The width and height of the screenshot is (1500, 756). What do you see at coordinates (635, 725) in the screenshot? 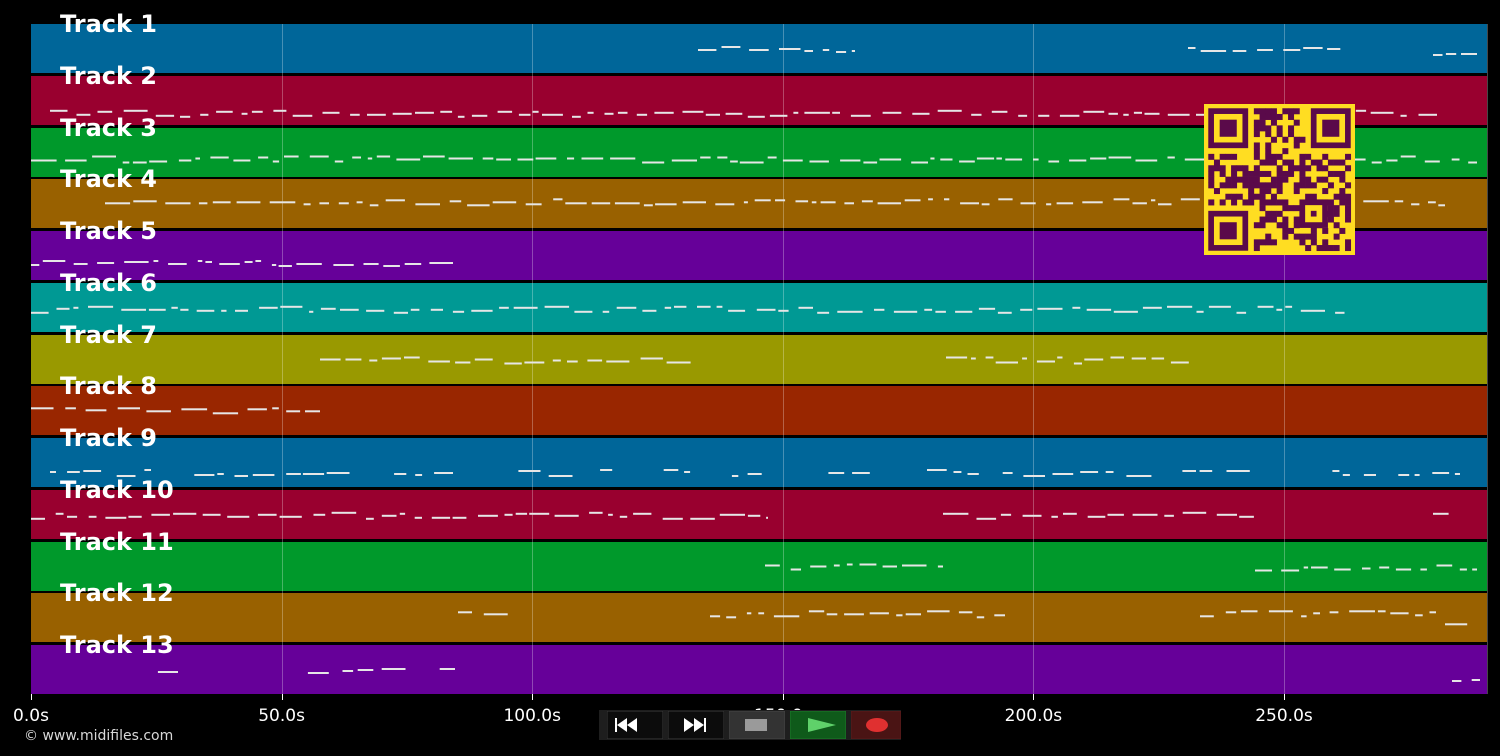
I see `rewind-button` at bounding box center [635, 725].